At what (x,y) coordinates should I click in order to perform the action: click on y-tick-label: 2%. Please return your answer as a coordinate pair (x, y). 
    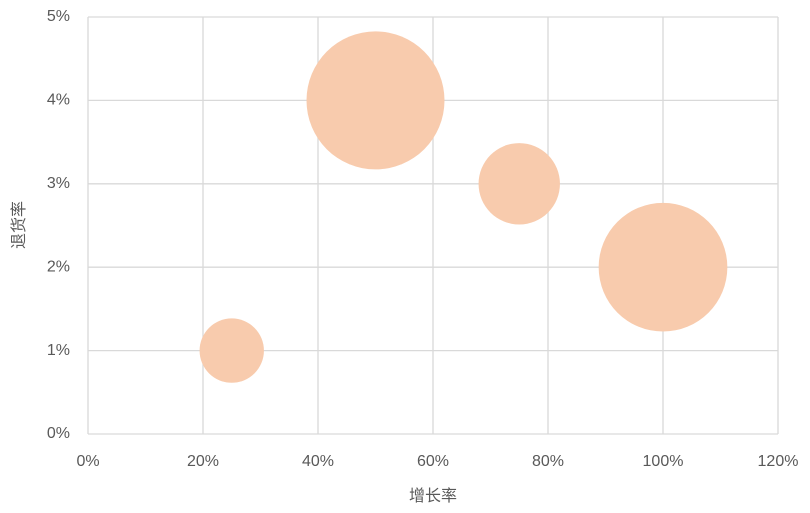
    Looking at the image, I should click on (58, 266).